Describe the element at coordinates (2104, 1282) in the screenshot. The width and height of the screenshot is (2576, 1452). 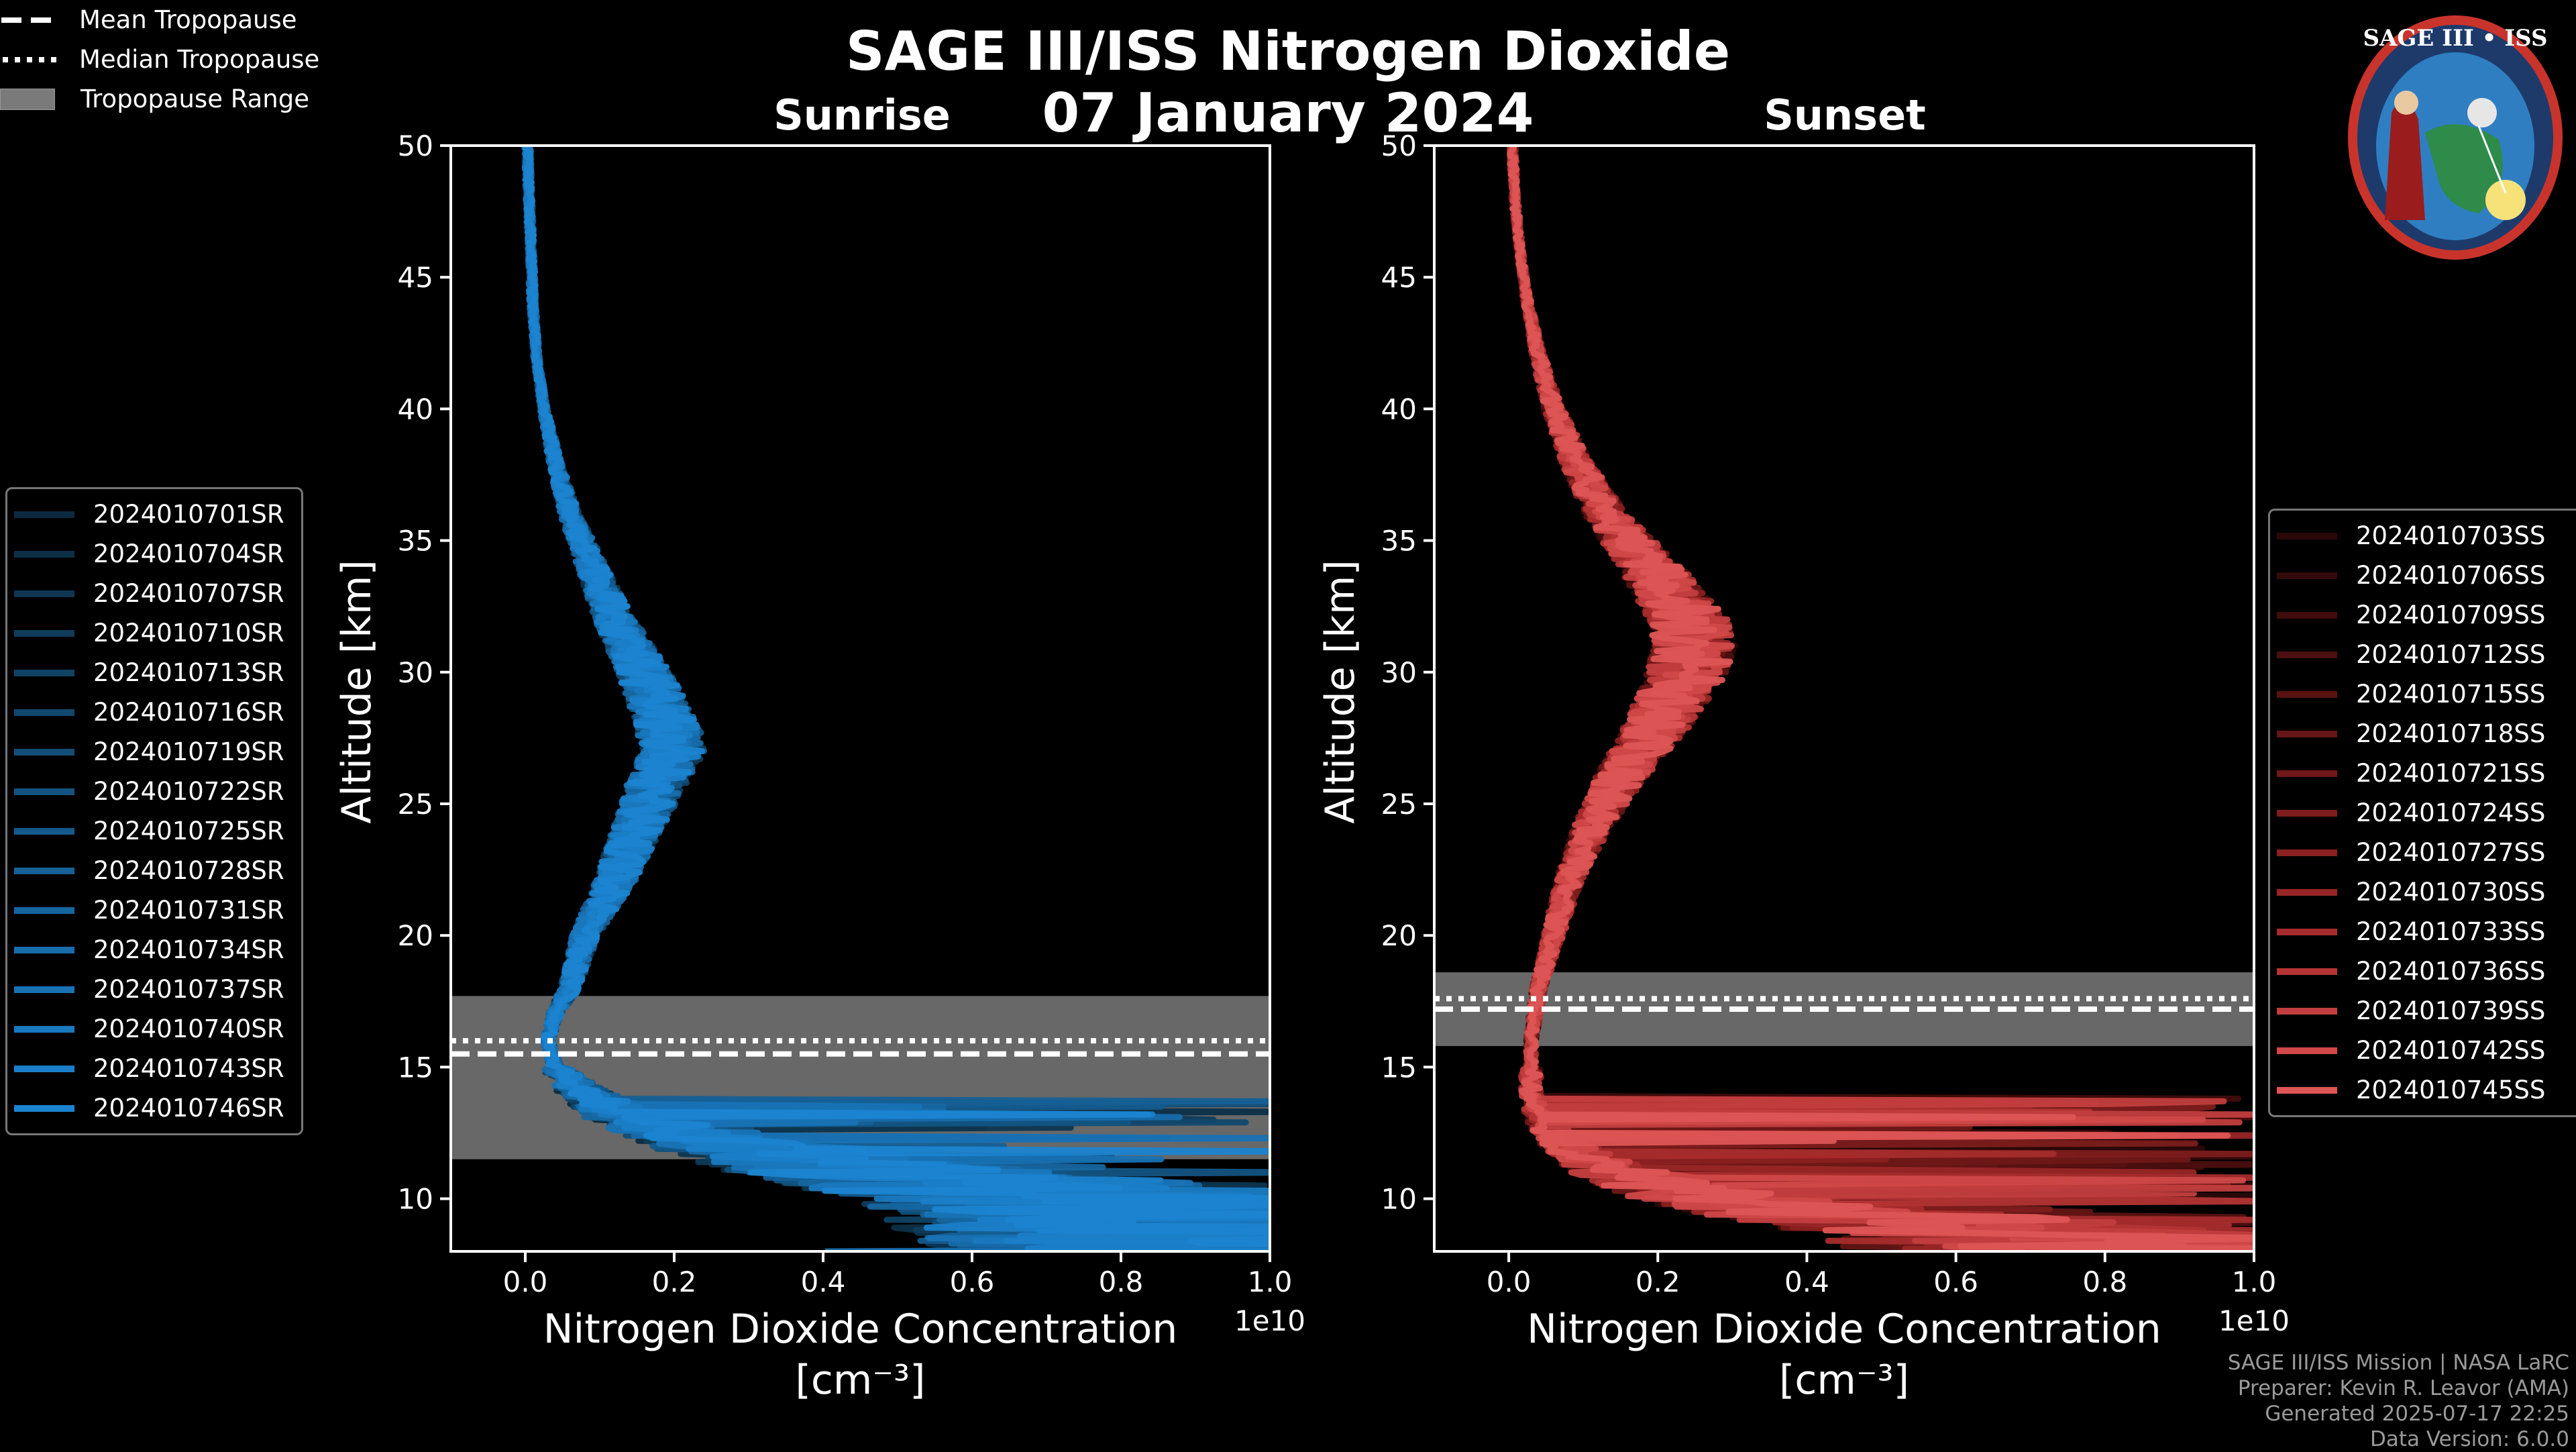
I see `sunset-x-tick-label: 0.8` at that location.